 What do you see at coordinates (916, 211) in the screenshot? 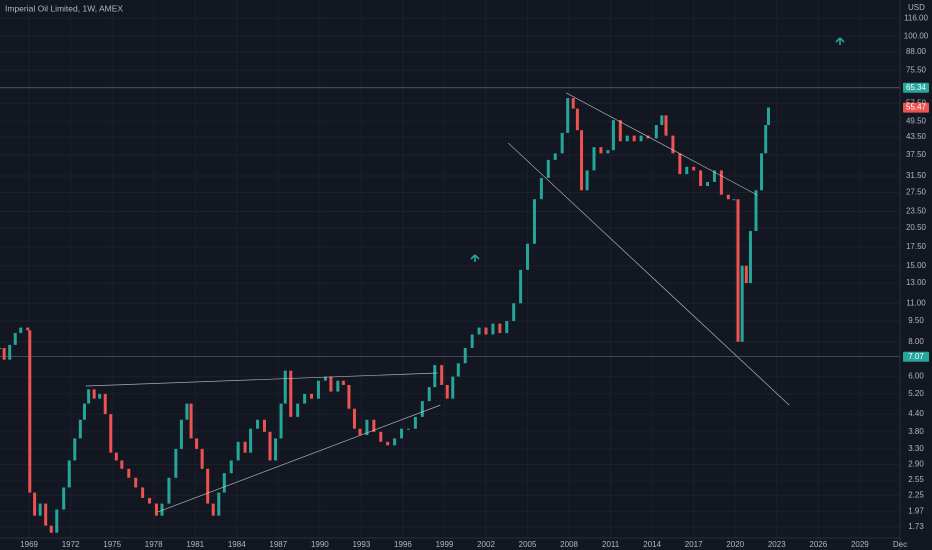
I see `y-tick-label: 23.50` at bounding box center [916, 211].